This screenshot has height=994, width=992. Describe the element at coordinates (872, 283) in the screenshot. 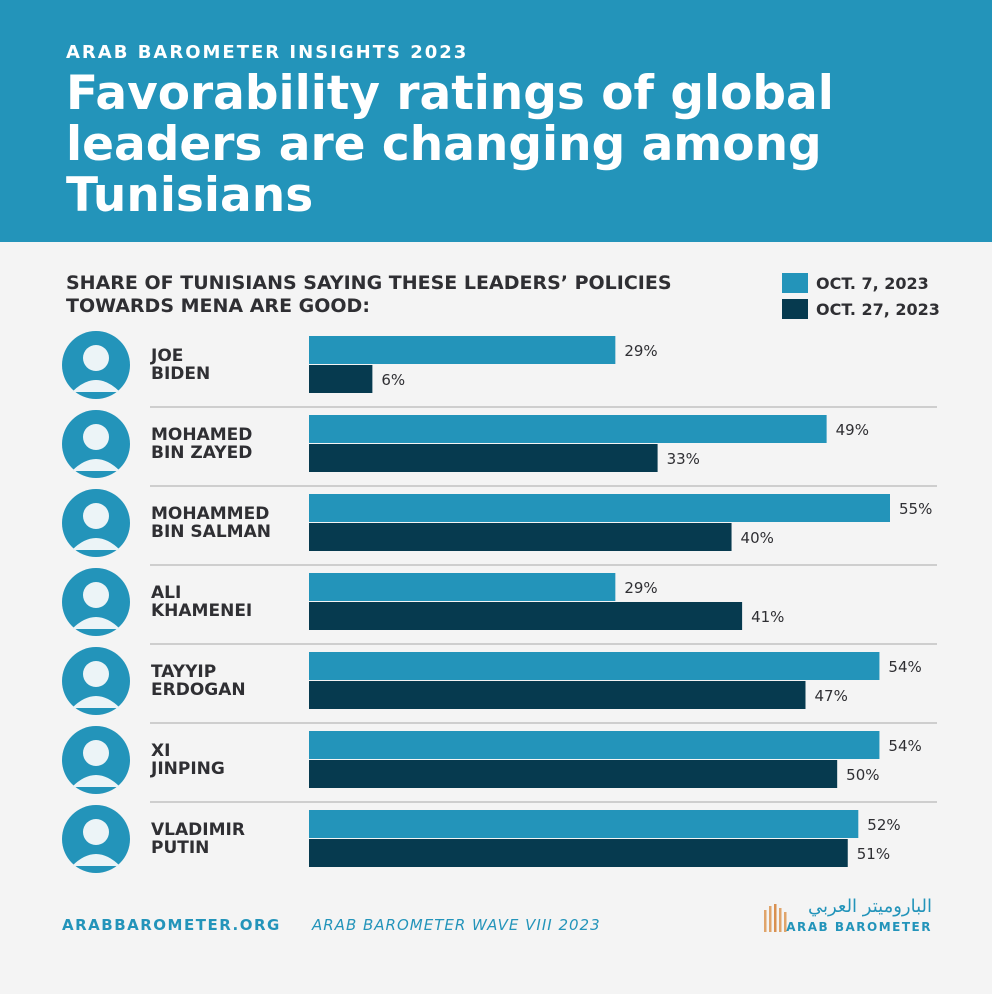

I see `legend-label-oct7: OCT. 7, 2023` at that location.